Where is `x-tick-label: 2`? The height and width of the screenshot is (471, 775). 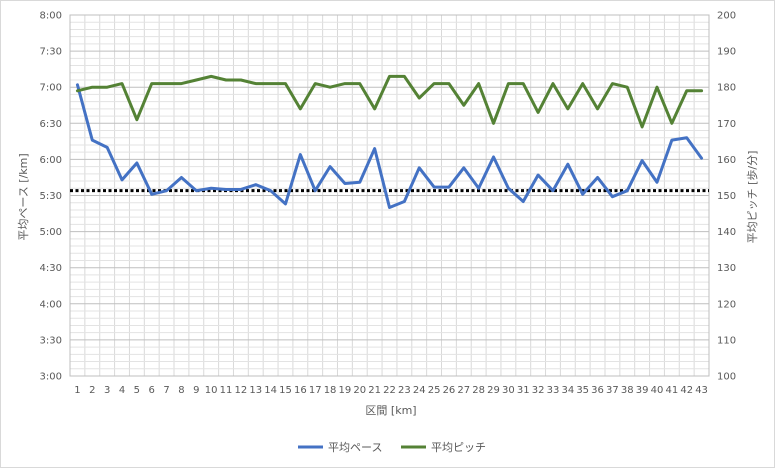 x-tick-label: 2 is located at coordinates (92, 390).